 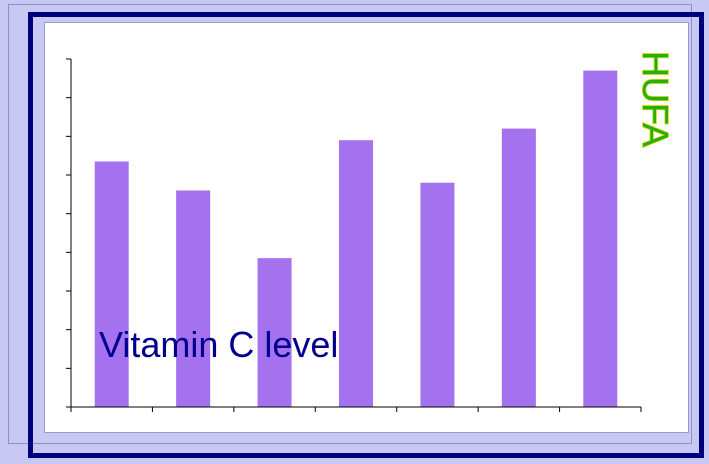 I want to click on chart-annotation: Vitamin C level, so click(x=218, y=344).